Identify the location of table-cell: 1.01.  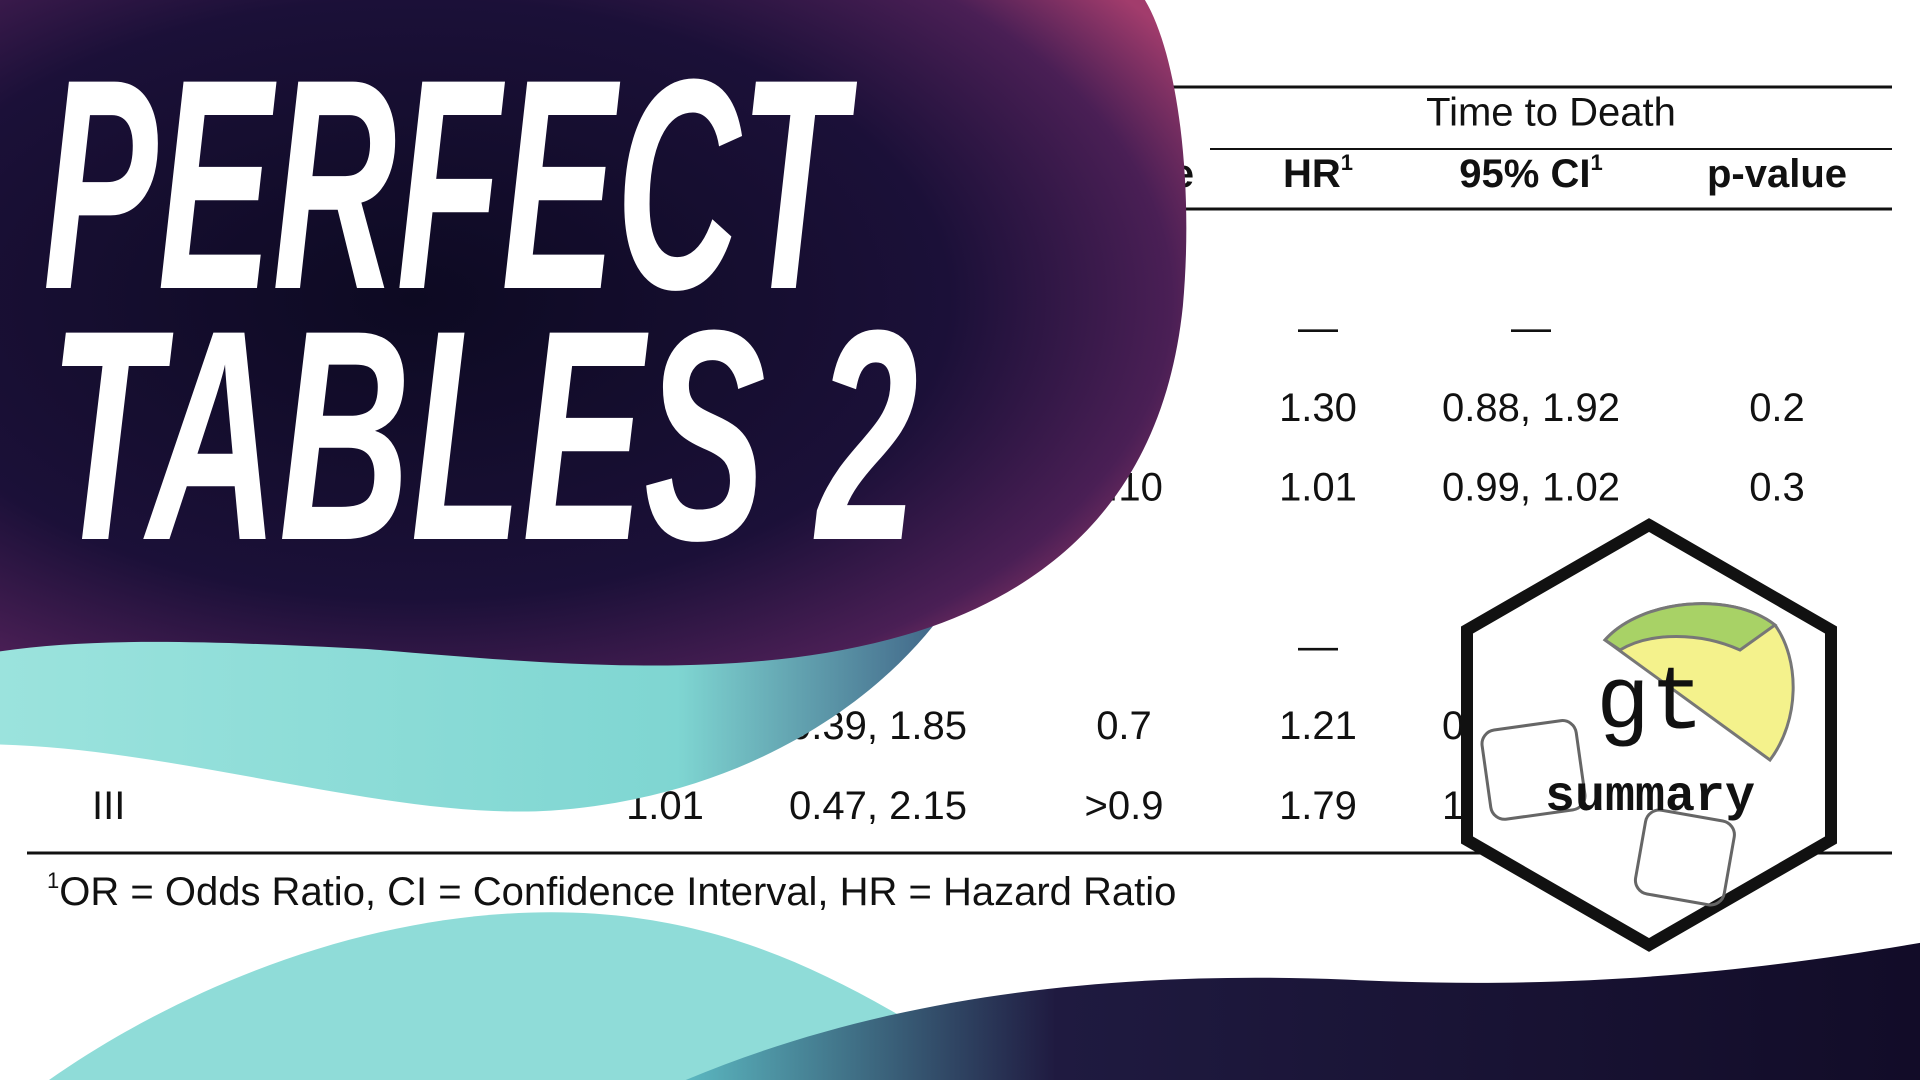
(1318, 487).